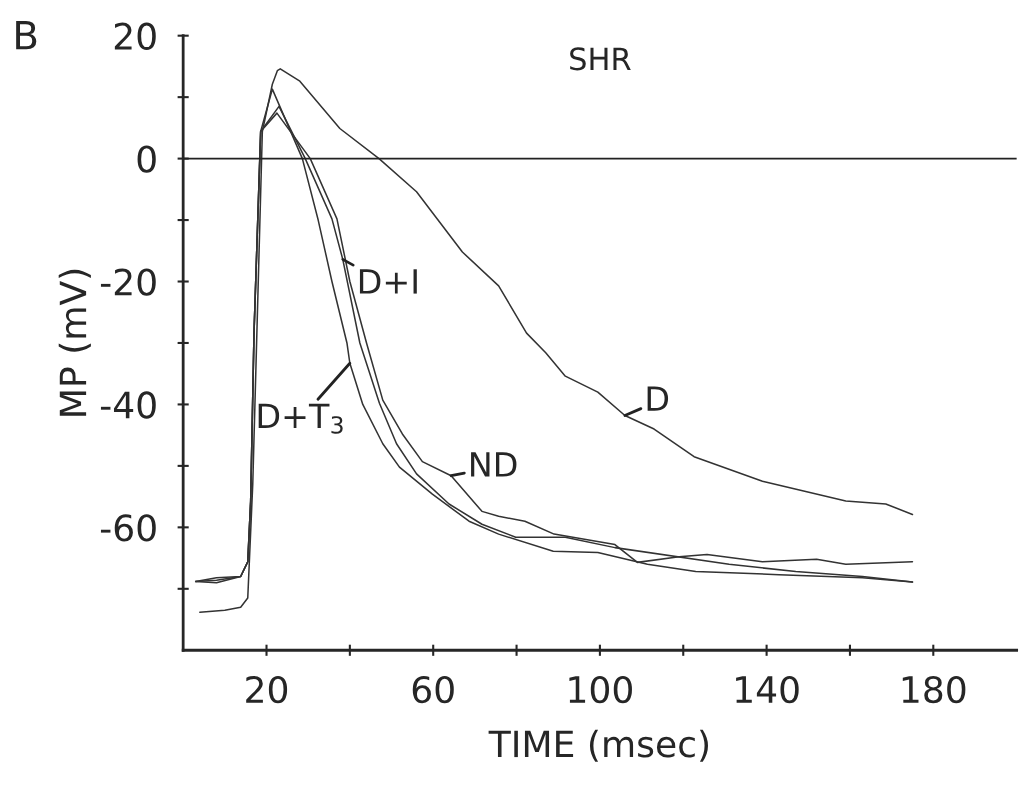  What do you see at coordinates (494, 464) in the screenshot?
I see `annotation: ND` at bounding box center [494, 464].